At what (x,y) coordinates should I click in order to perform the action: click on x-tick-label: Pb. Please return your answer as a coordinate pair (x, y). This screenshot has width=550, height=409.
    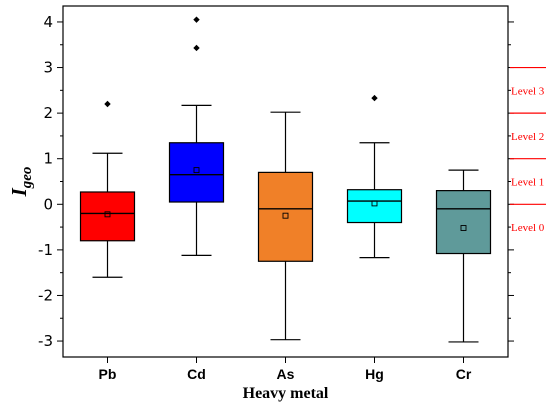
    Looking at the image, I should click on (108, 374).